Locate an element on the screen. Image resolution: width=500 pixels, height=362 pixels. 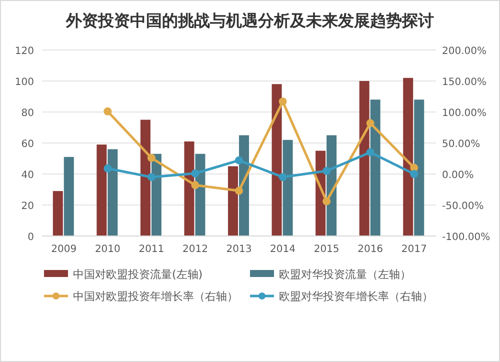
legend-label: 欧盟对华投资流量（左轴） is located at coordinates (345, 274).